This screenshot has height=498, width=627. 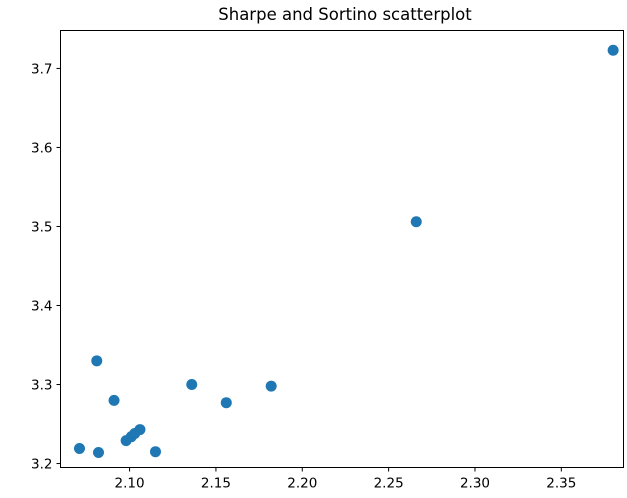 What do you see at coordinates (130, 484) in the screenshot?
I see `x-tick-label: 2.10` at bounding box center [130, 484].